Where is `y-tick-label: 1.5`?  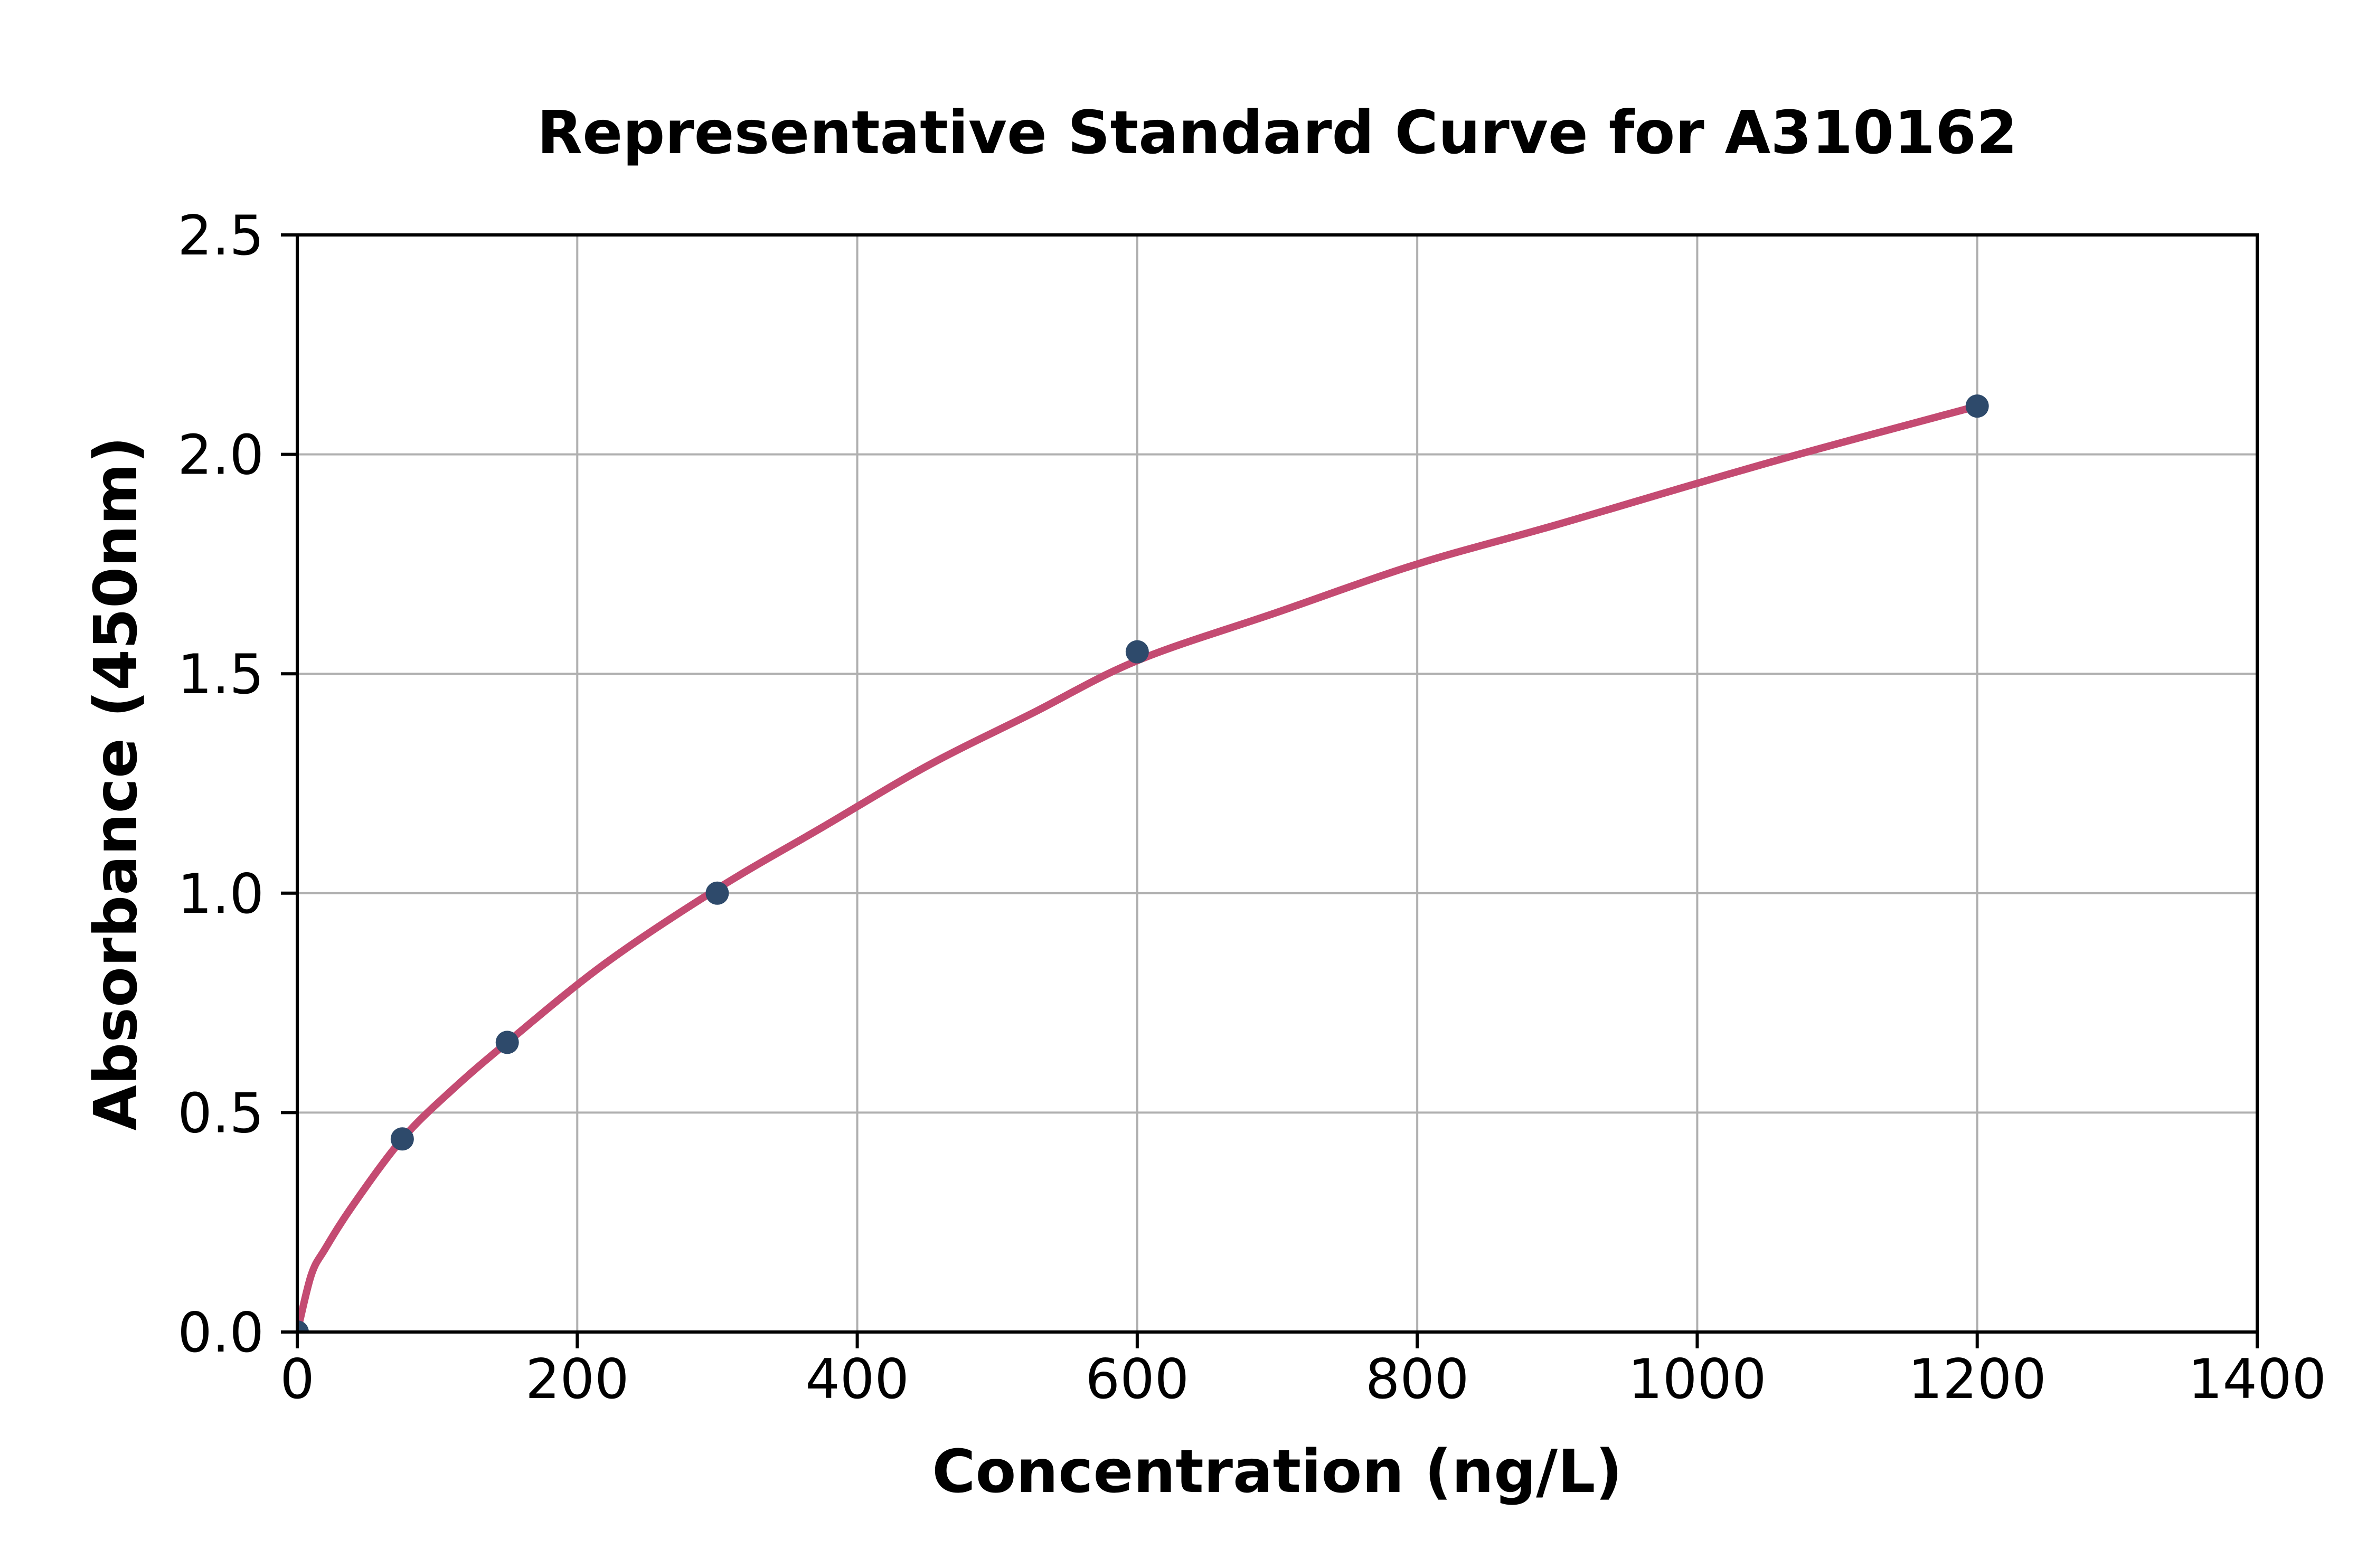 y-tick-label: 1.5 is located at coordinates (221, 674).